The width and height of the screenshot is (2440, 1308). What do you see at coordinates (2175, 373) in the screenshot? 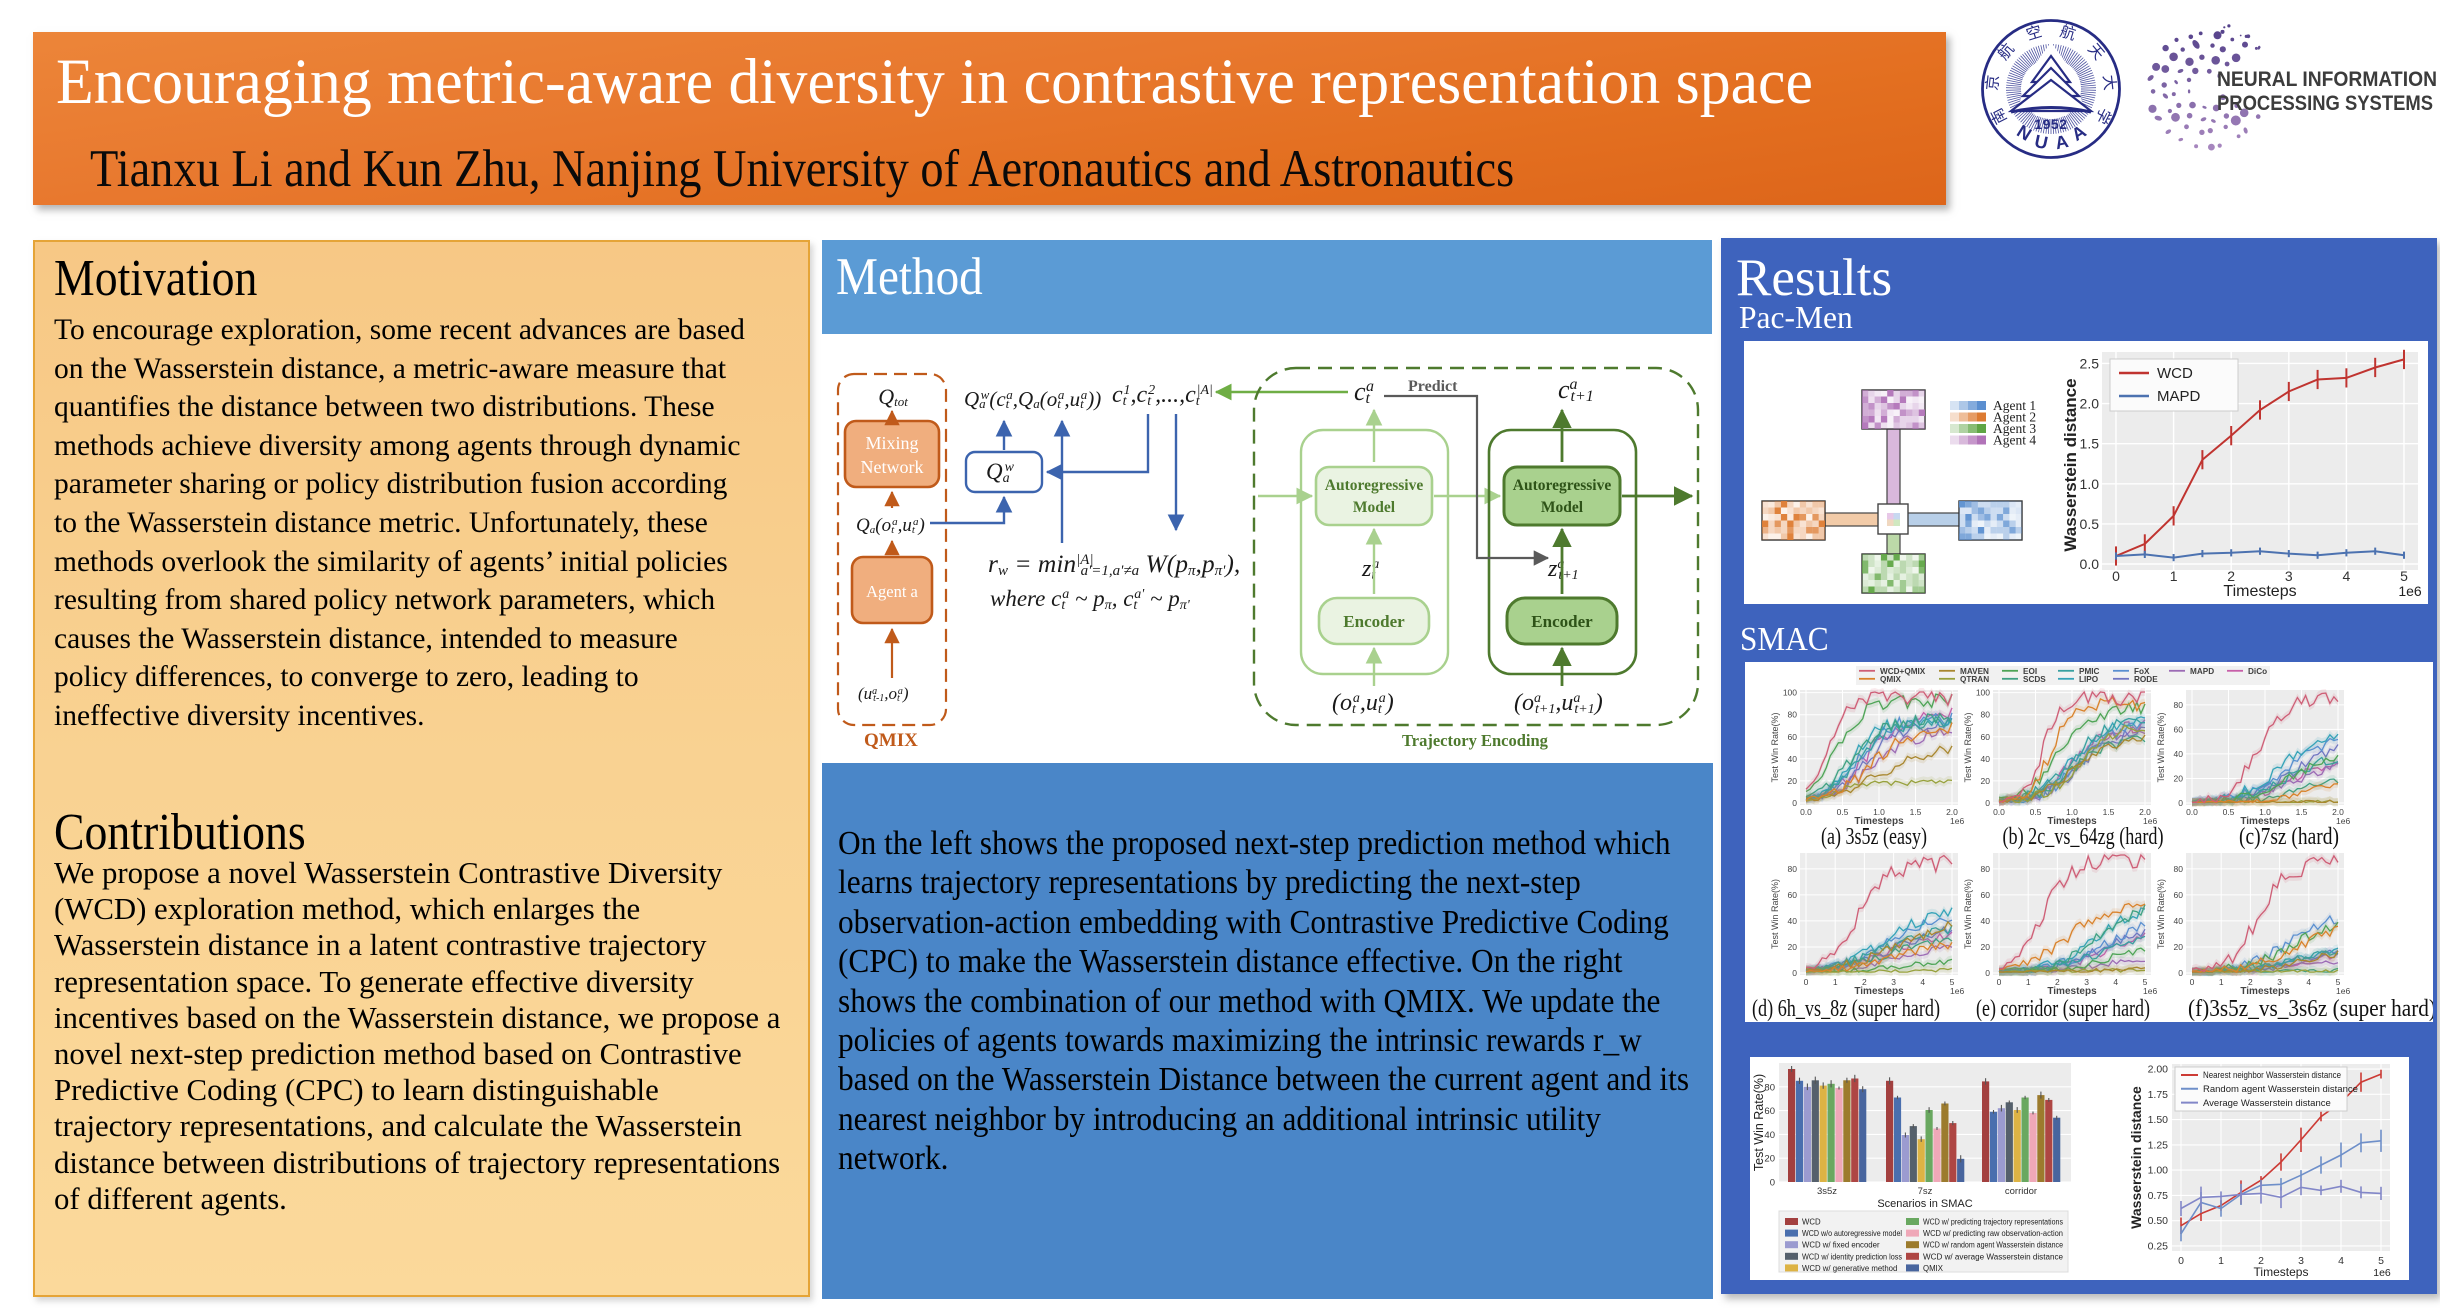
I see `svg-text: WCD` at bounding box center [2175, 373].